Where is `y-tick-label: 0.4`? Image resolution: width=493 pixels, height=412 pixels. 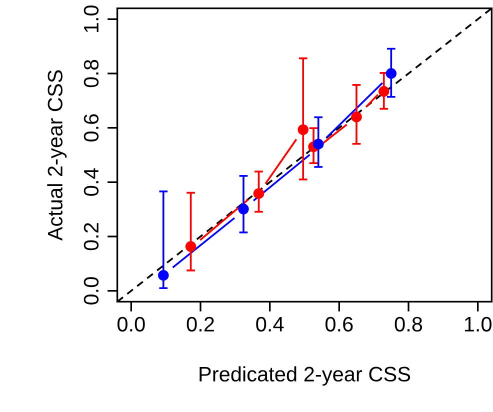
y-tick-label: 0.4 is located at coordinates (91, 182).